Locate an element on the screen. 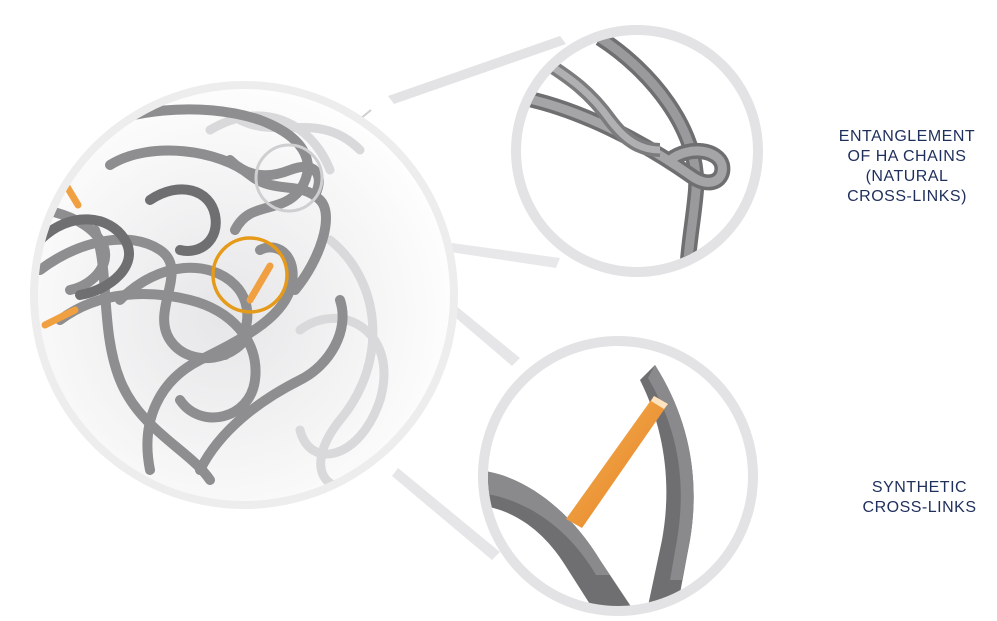  entanglement-zoom-lens is located at coordinates (637, 151).